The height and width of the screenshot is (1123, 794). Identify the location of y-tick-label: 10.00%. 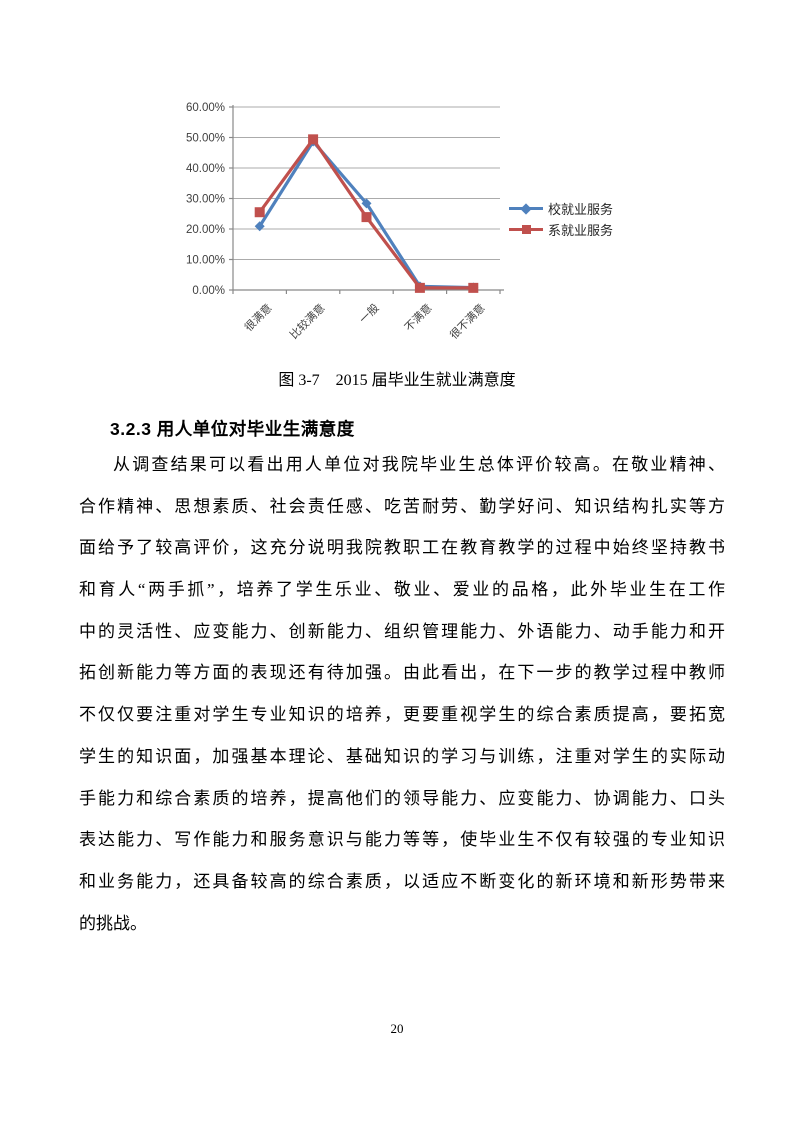
(205, 261).